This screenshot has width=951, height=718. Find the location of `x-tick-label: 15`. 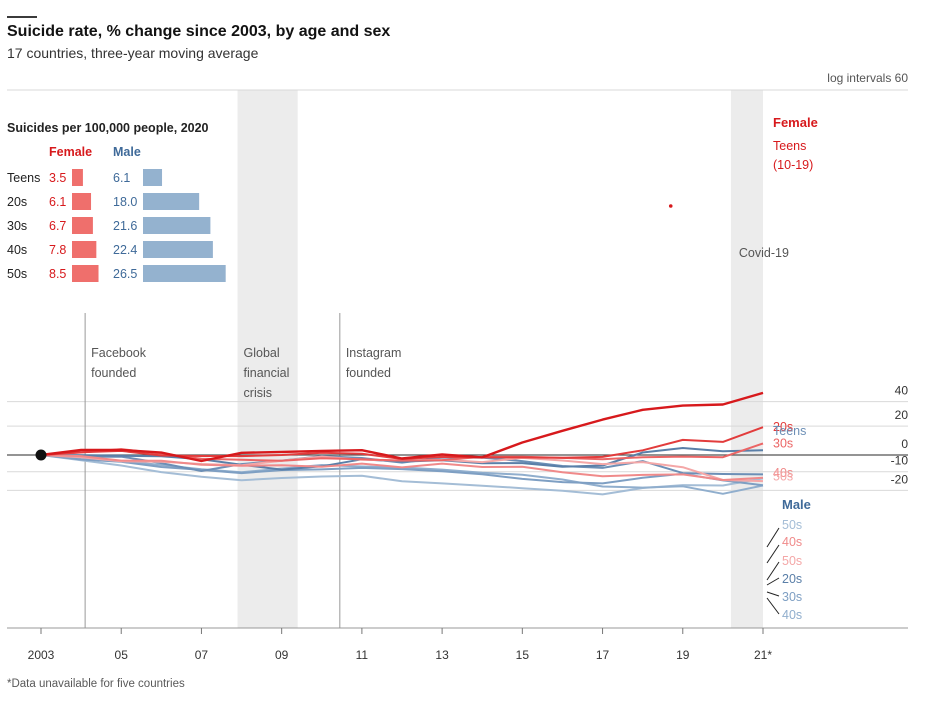

x-tick-label: 15 is located at coordinates (523, 655).